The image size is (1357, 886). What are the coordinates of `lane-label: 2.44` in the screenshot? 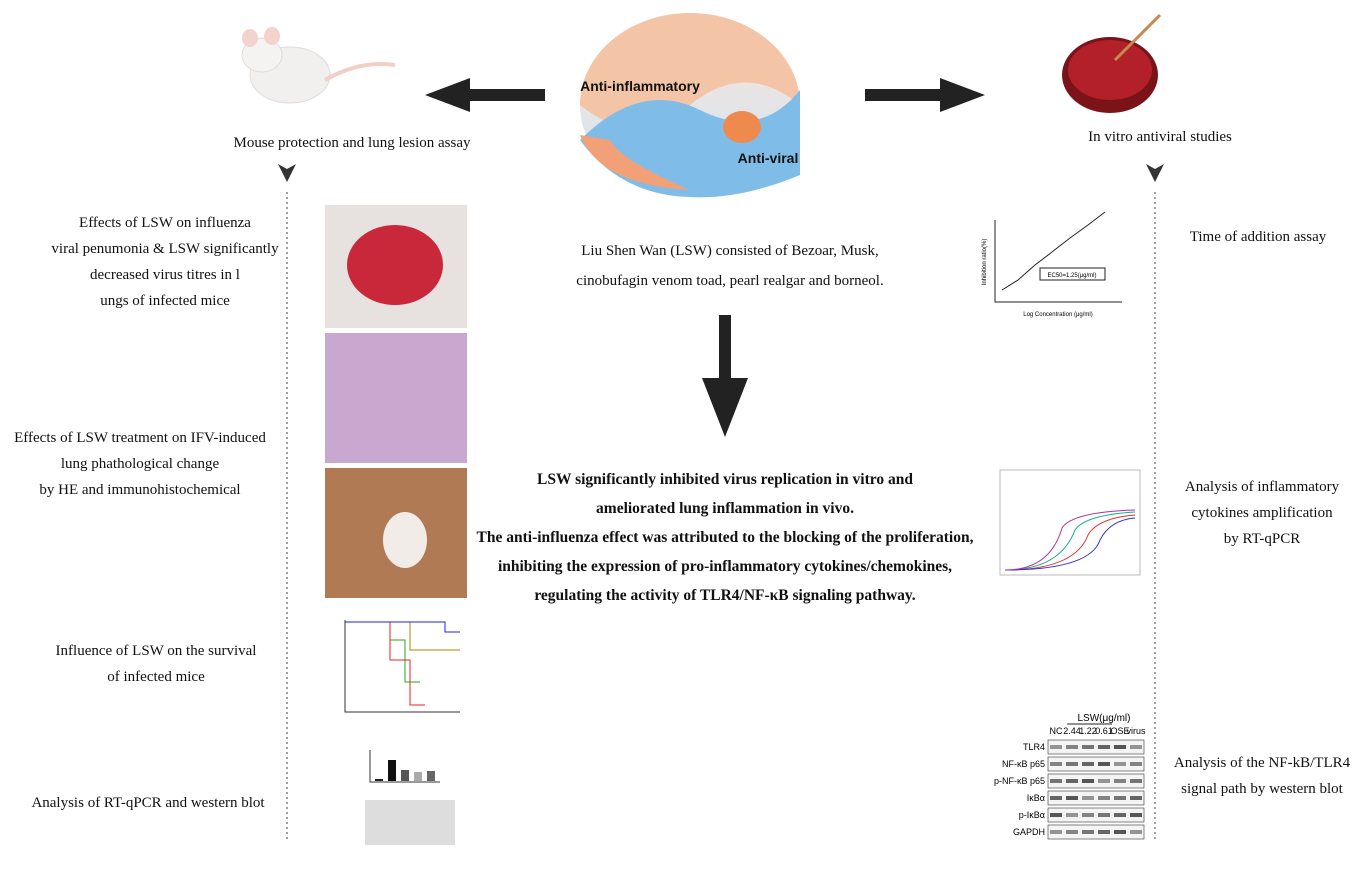 It's located at (1072, 731).